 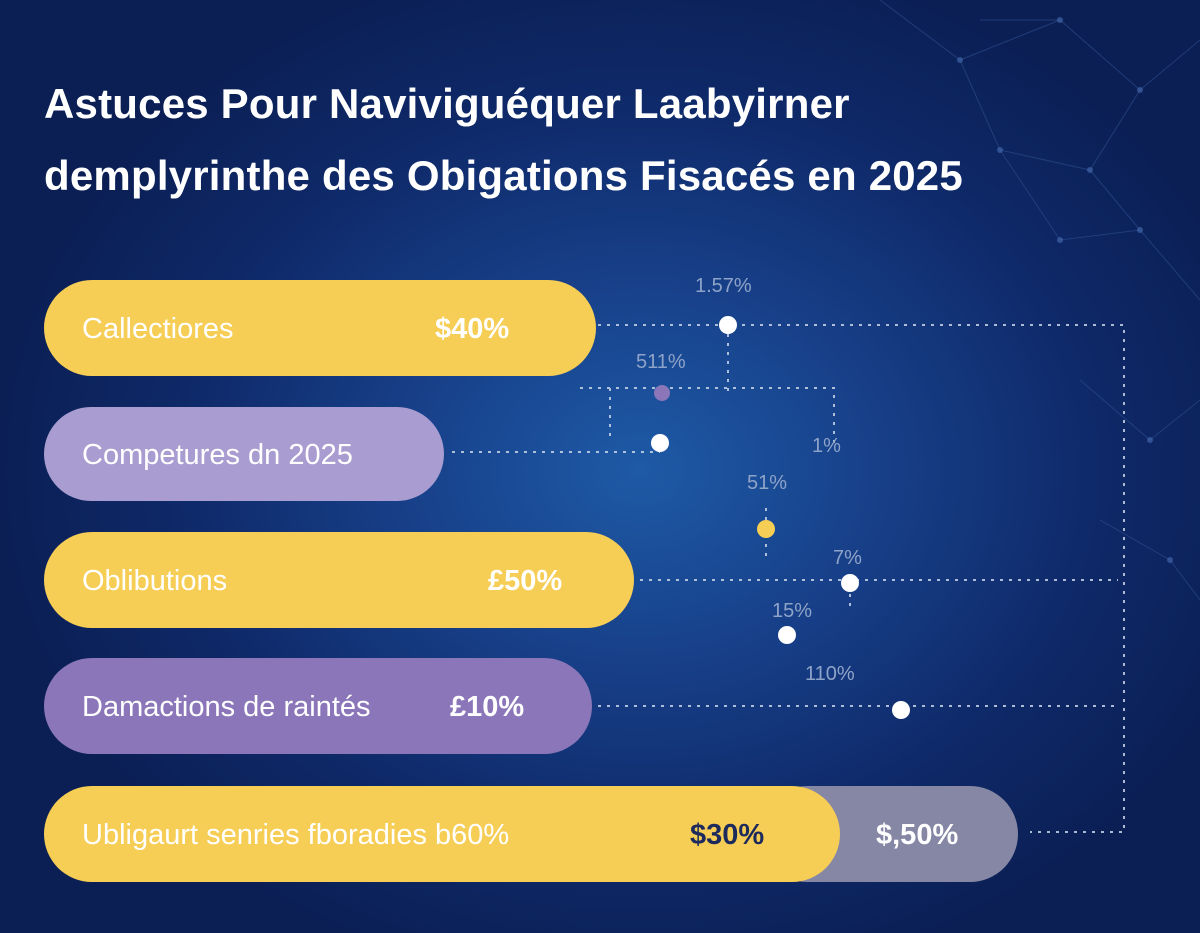 What do you see at coordinates (472, 329) in the screenshot?
I see `bar-1-value: $40%` at bounding box center [472, 329].